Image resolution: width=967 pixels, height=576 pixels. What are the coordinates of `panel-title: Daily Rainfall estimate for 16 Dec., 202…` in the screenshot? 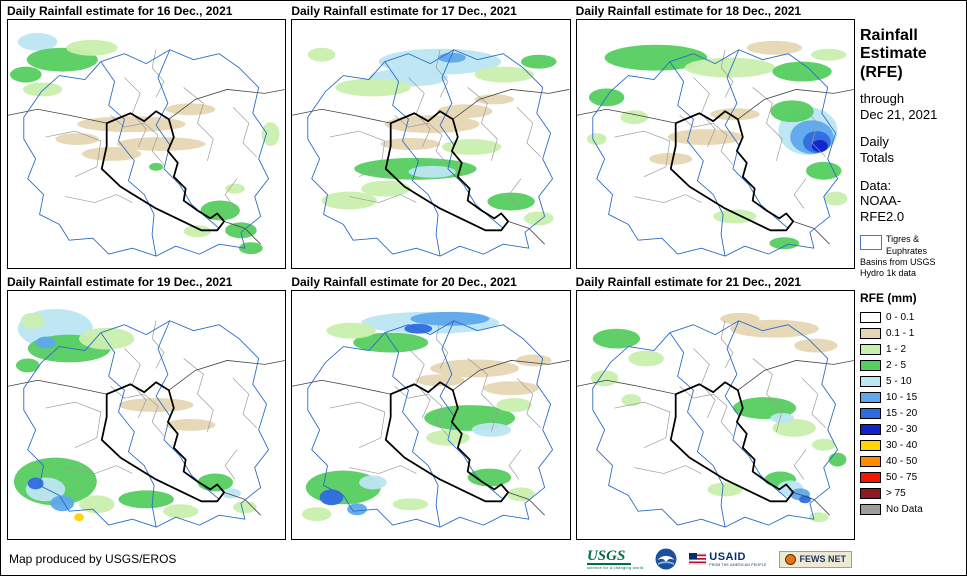 It's located at (120, 11).